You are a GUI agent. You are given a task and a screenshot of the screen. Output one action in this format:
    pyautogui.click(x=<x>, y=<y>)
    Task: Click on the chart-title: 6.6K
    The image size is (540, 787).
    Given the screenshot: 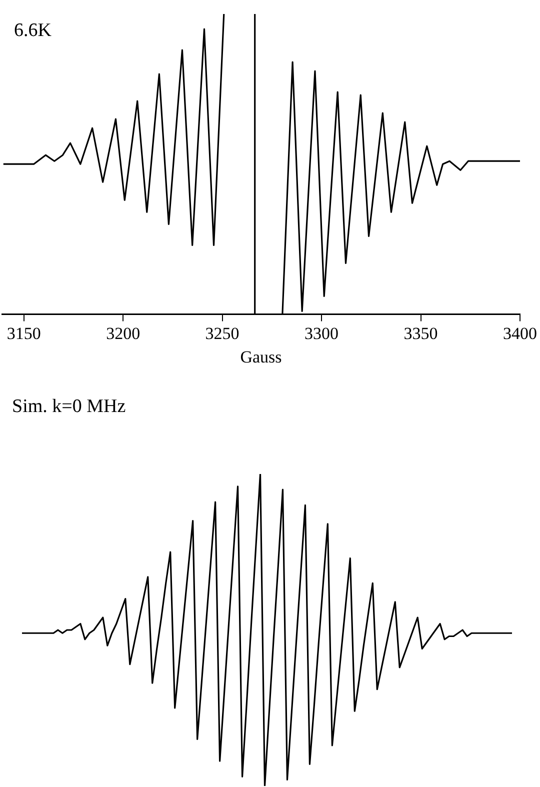 What is the action you would take?
    pyautogui.click(x=33, y=30)
    